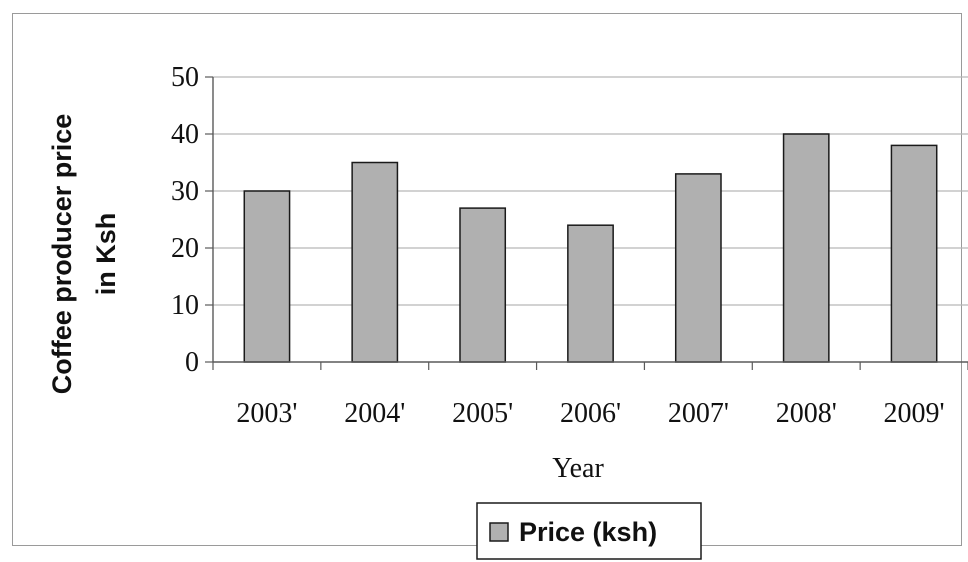  I want to click on y-axis-title-line-2: in Ksh, so click(106, 254).